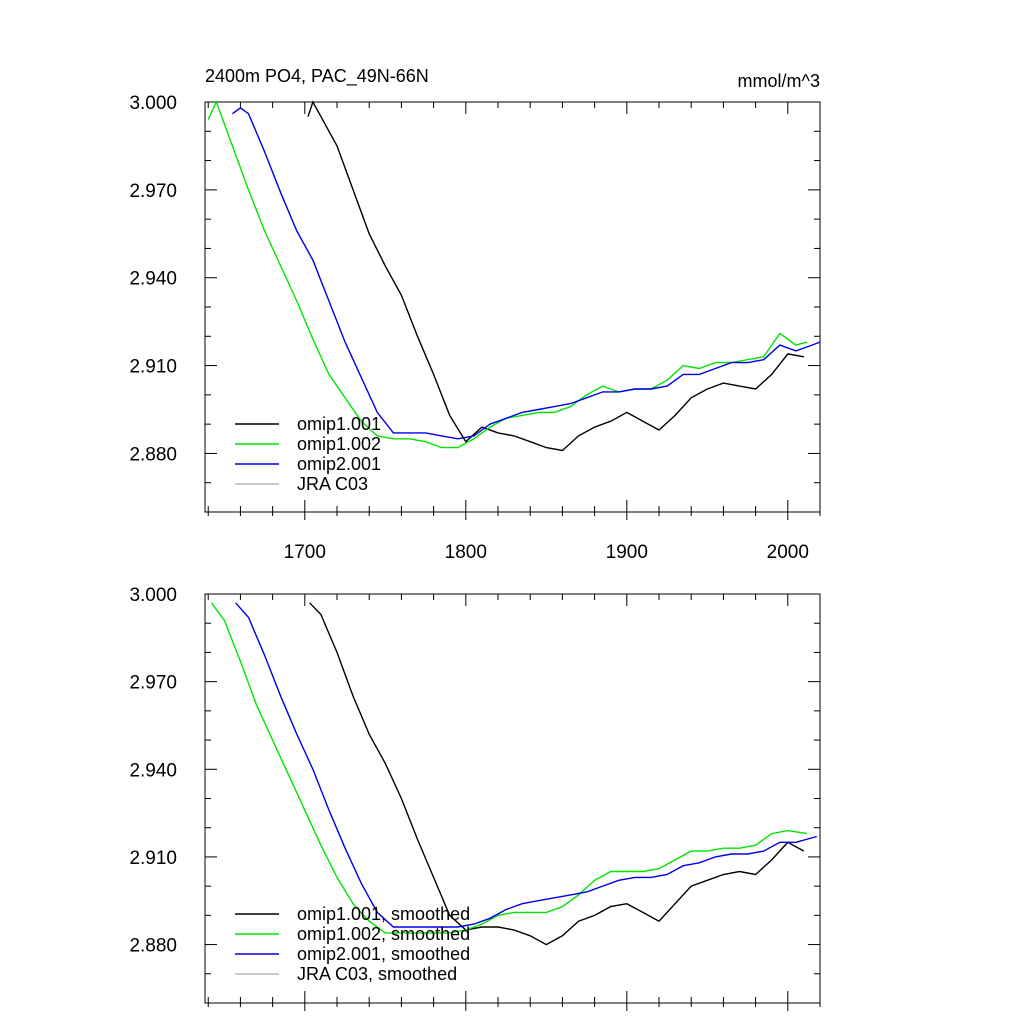 Image resolution: width=1024 pixels, height=1024 pixels. Describe the element at coordinates (779, 81) in the screenshot. I see `units-label: mmol/m^3` at that location.